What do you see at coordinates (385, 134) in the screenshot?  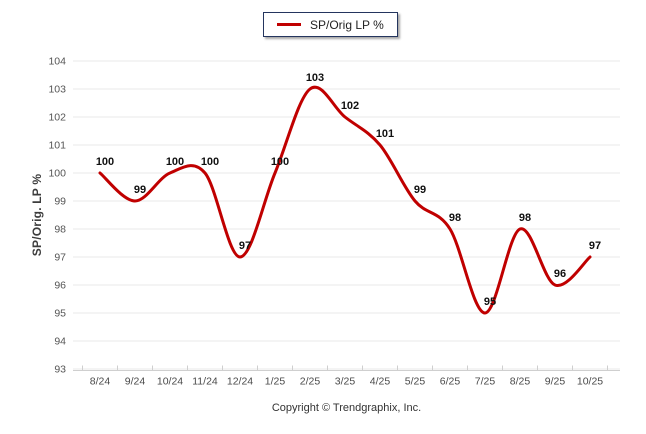 I see `data-point-label: 101` at bounding box center [385, 134].